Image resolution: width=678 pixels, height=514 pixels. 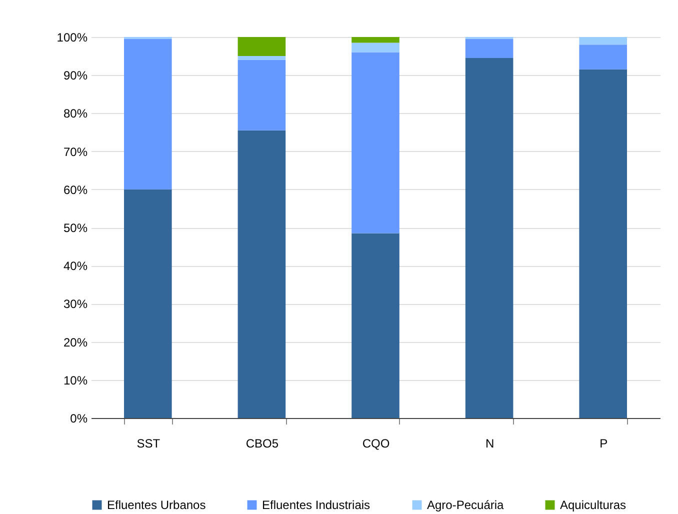 What do you see at coordinates (75, 75) in the screenshot?
I see `y-tick-label: 90%` at bounding box center [75, 75].